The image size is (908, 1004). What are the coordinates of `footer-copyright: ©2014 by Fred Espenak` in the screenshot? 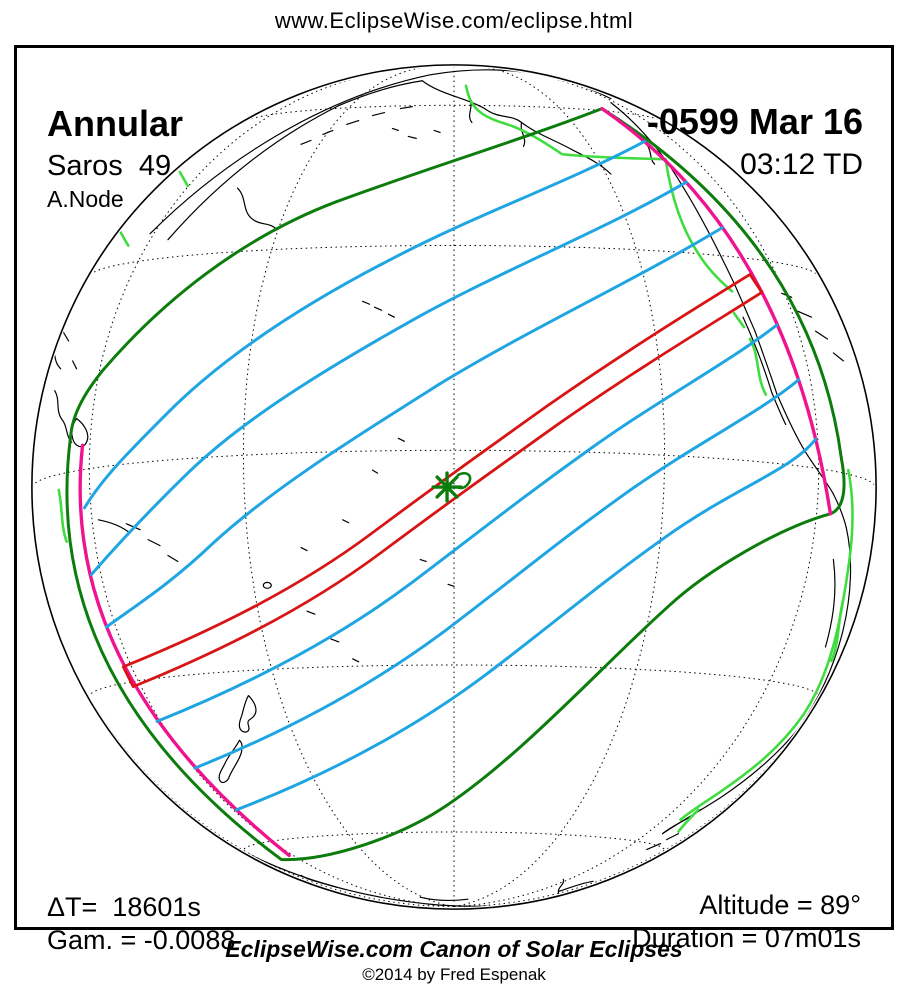 It's located at (454, 974).